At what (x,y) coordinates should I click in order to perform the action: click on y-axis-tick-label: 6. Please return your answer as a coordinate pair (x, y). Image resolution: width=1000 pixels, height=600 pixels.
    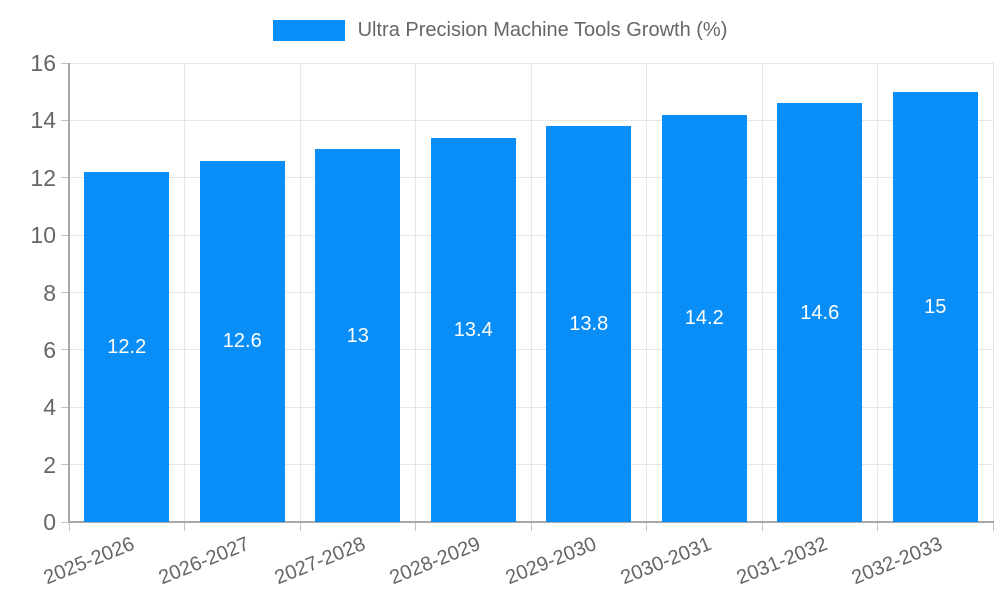
    Looking at the image, I should click on (49, 349).